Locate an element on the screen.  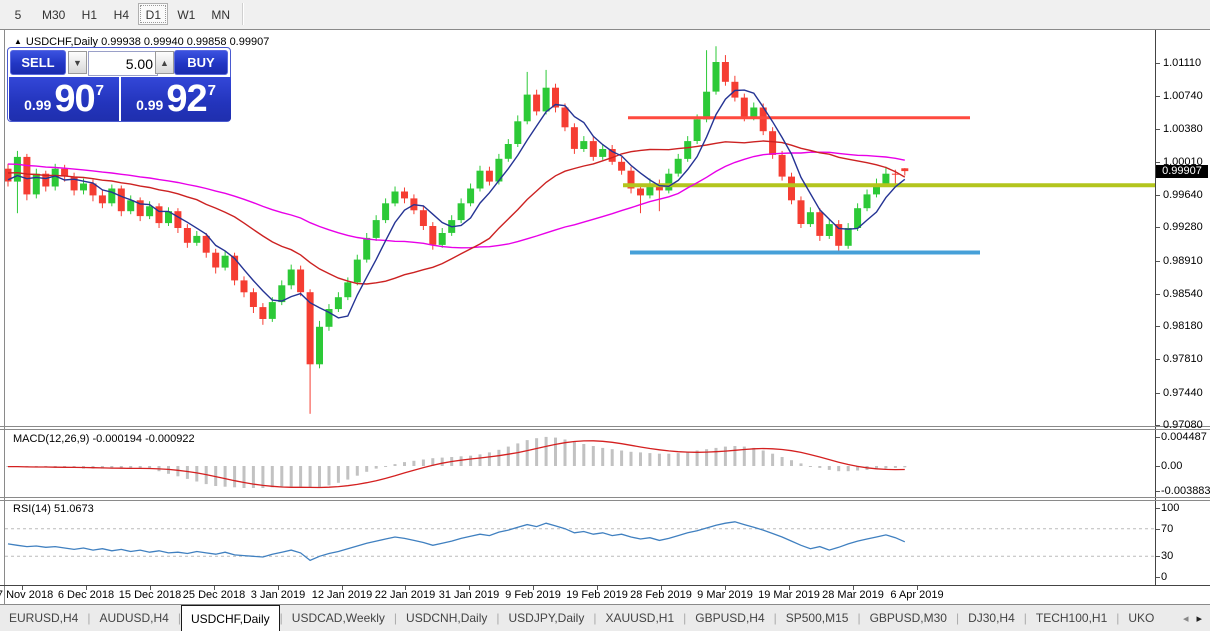
chart-tab-gbpusd-m30: GBPUSD,M30 is located at coordinates (908, 618).